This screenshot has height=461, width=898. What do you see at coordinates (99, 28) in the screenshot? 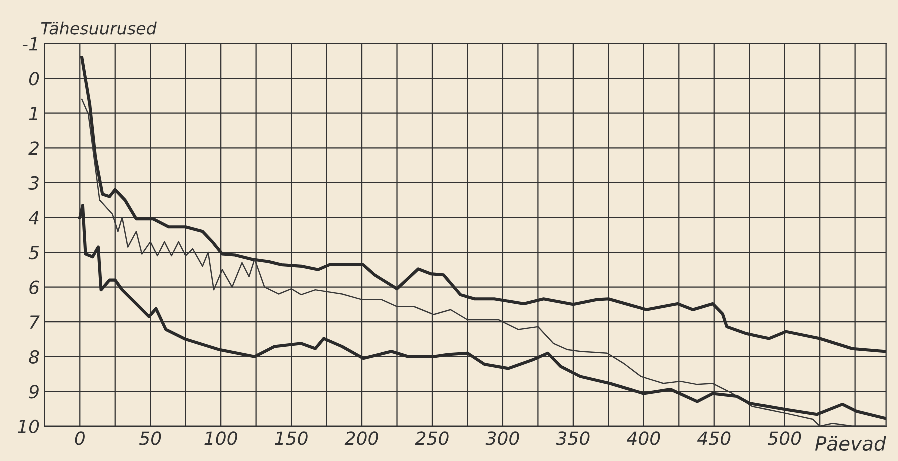
I see `y-axis-title: Tähesuurused` at bounding box center [99, 28].